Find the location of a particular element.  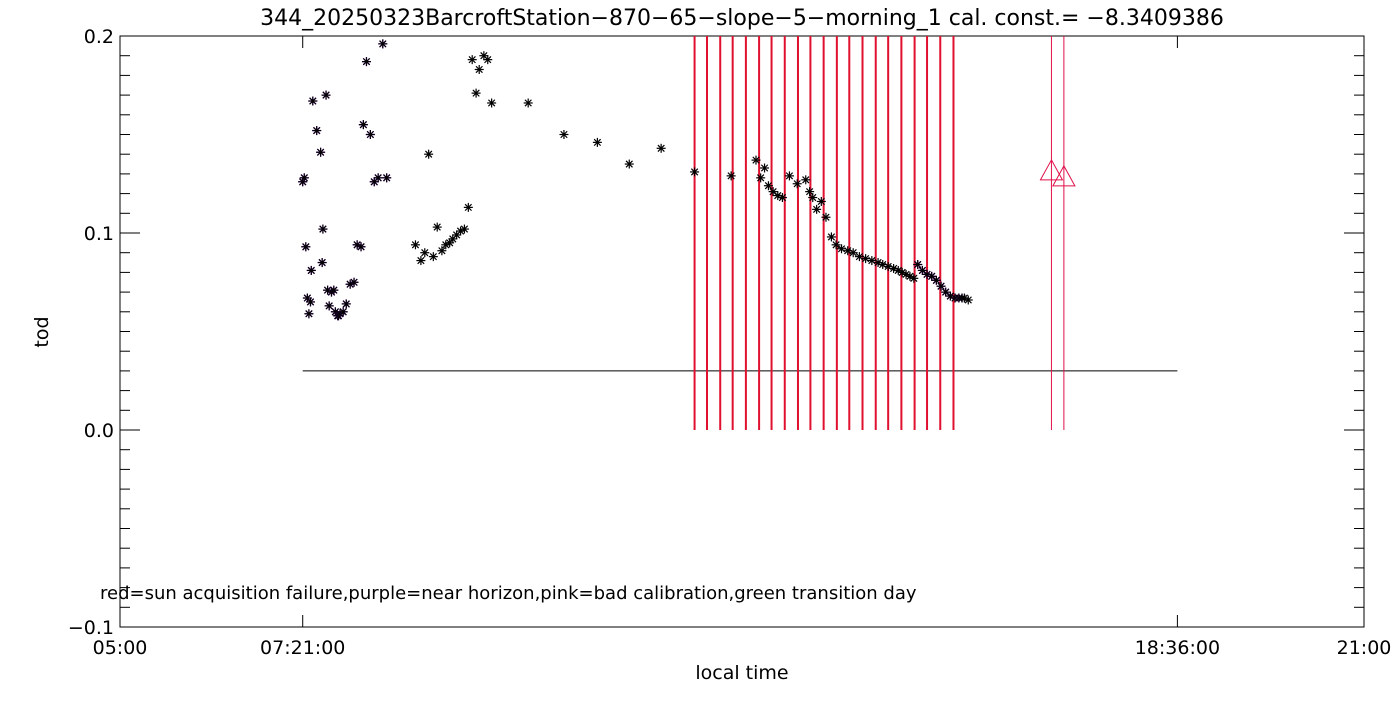

sun-acquisition-failure-lines is located at coordinates (824, 233).